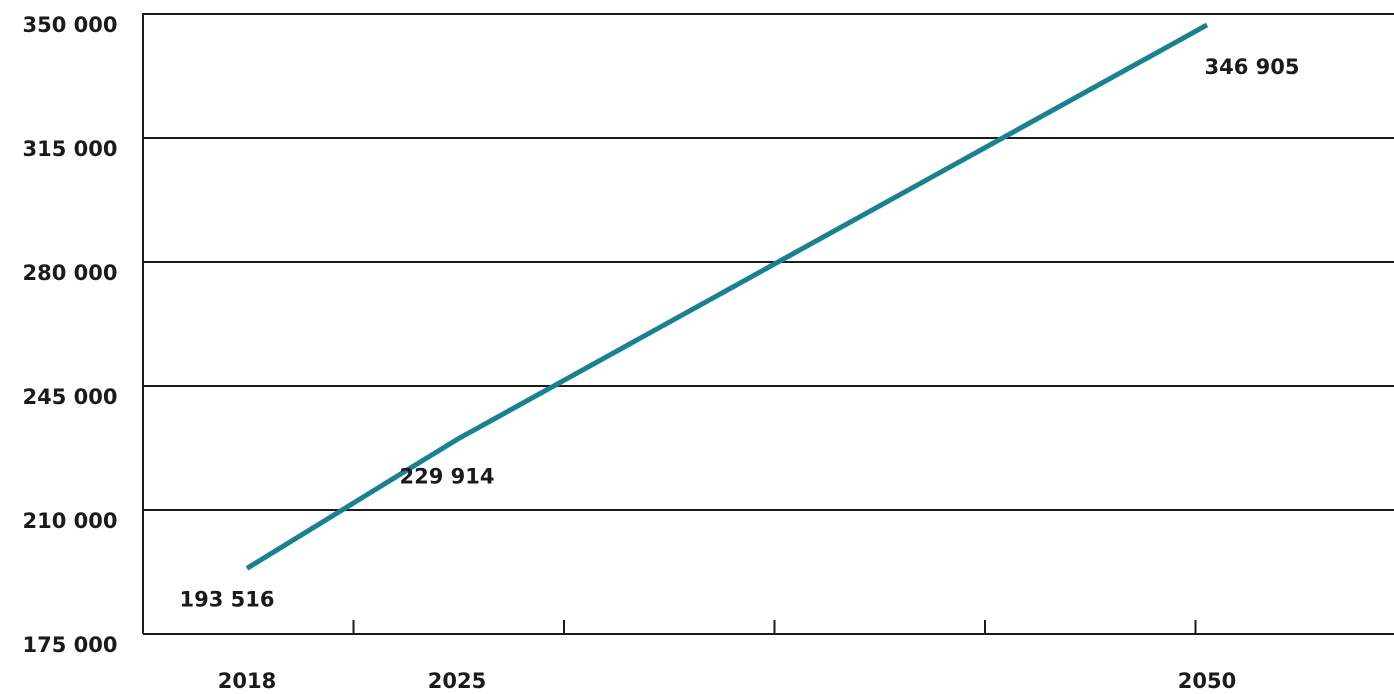  Describe the element at coordinates (1207, 681) in the screenshot. I see `x-tick-label-2: 2050` at that location.